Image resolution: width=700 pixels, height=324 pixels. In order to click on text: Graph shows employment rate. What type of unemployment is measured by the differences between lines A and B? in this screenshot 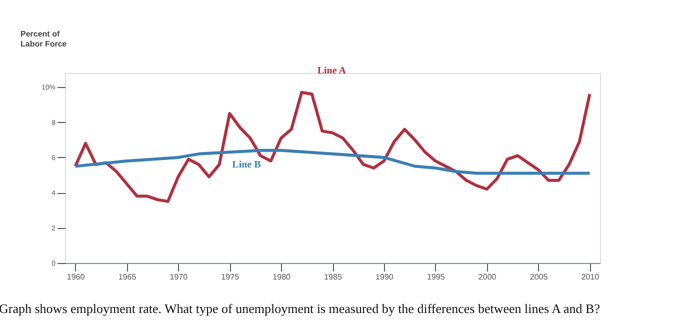, I will do `click(300, 308)`.